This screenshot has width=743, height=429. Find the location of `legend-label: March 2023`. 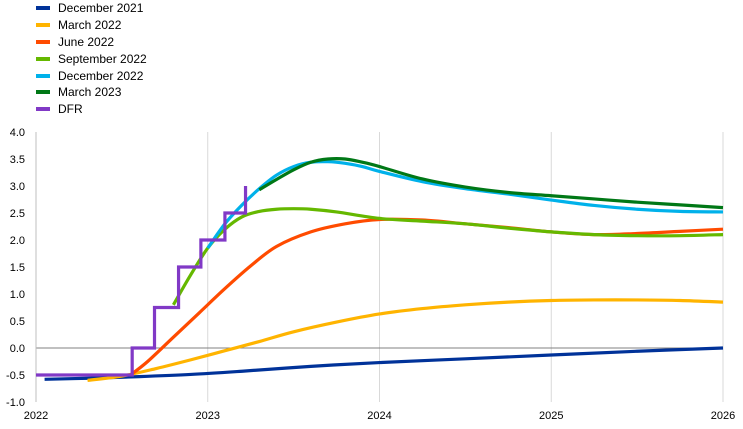

legend-label: March 2023 is located at coordinates (90, 92).